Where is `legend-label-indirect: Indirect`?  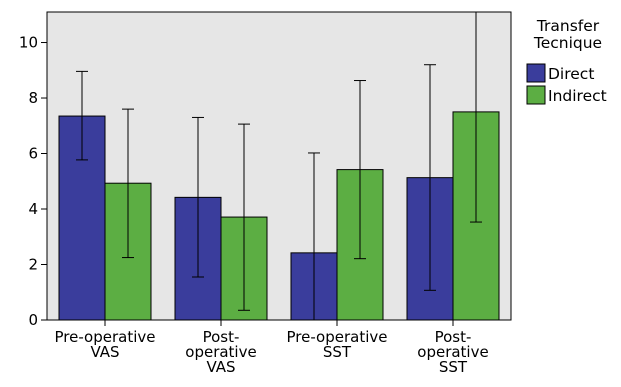
legend-label-indirect: Indirect is located at coordinates (577, 96).